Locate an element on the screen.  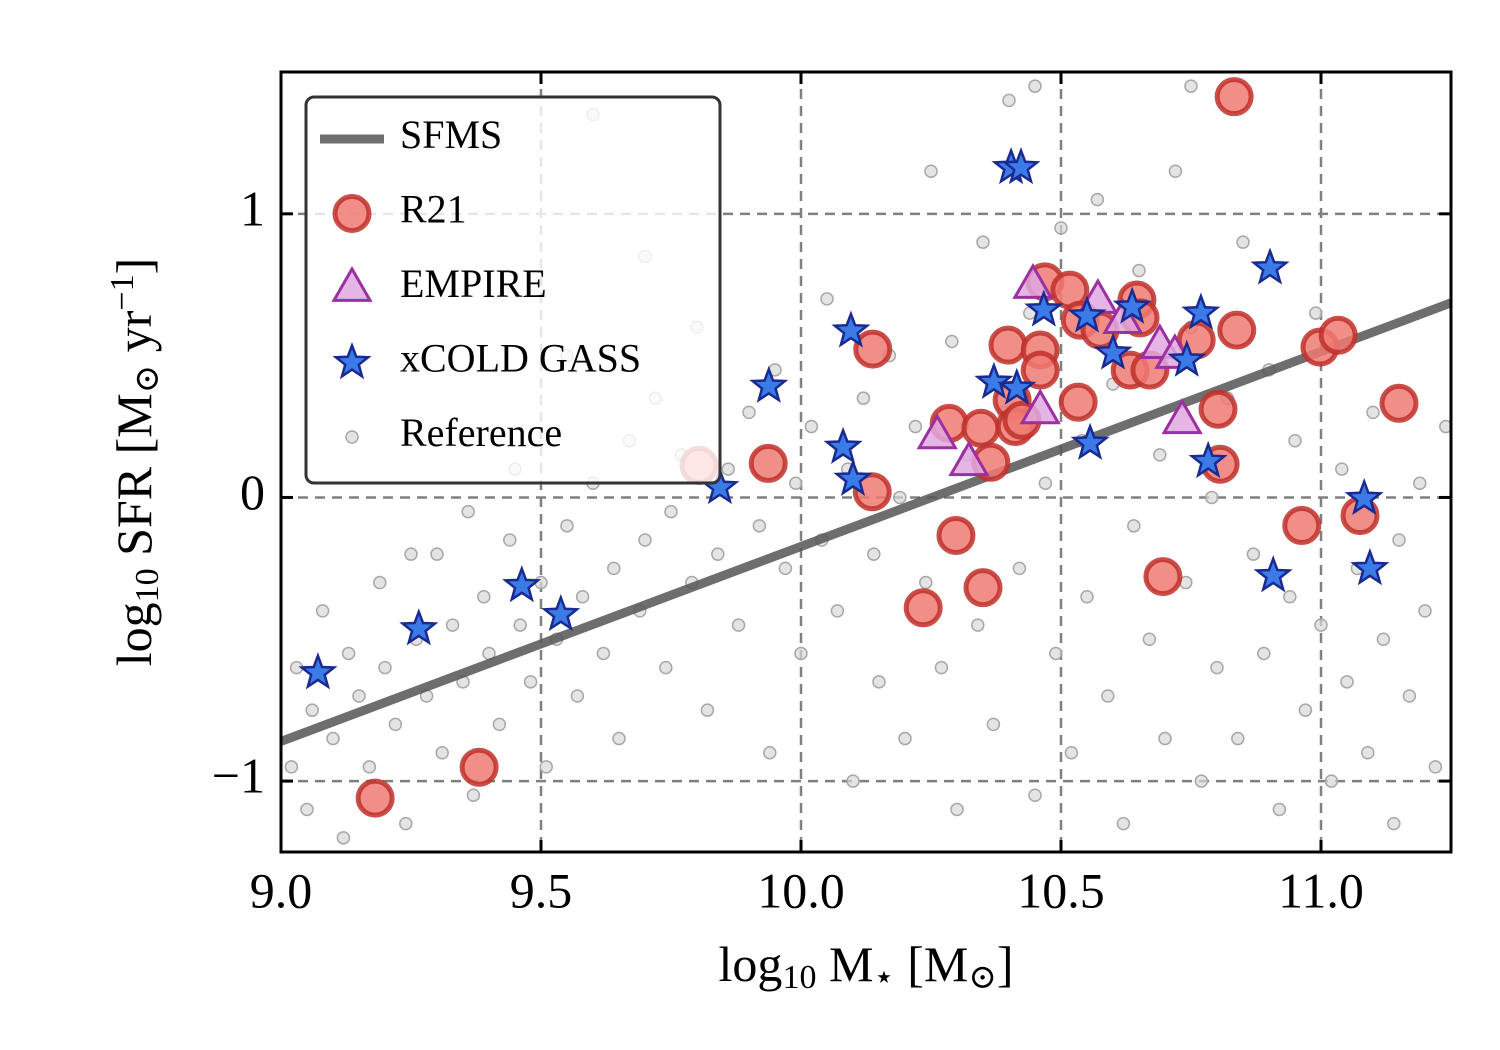
label-part: [M is located at coordinates (932, 964).